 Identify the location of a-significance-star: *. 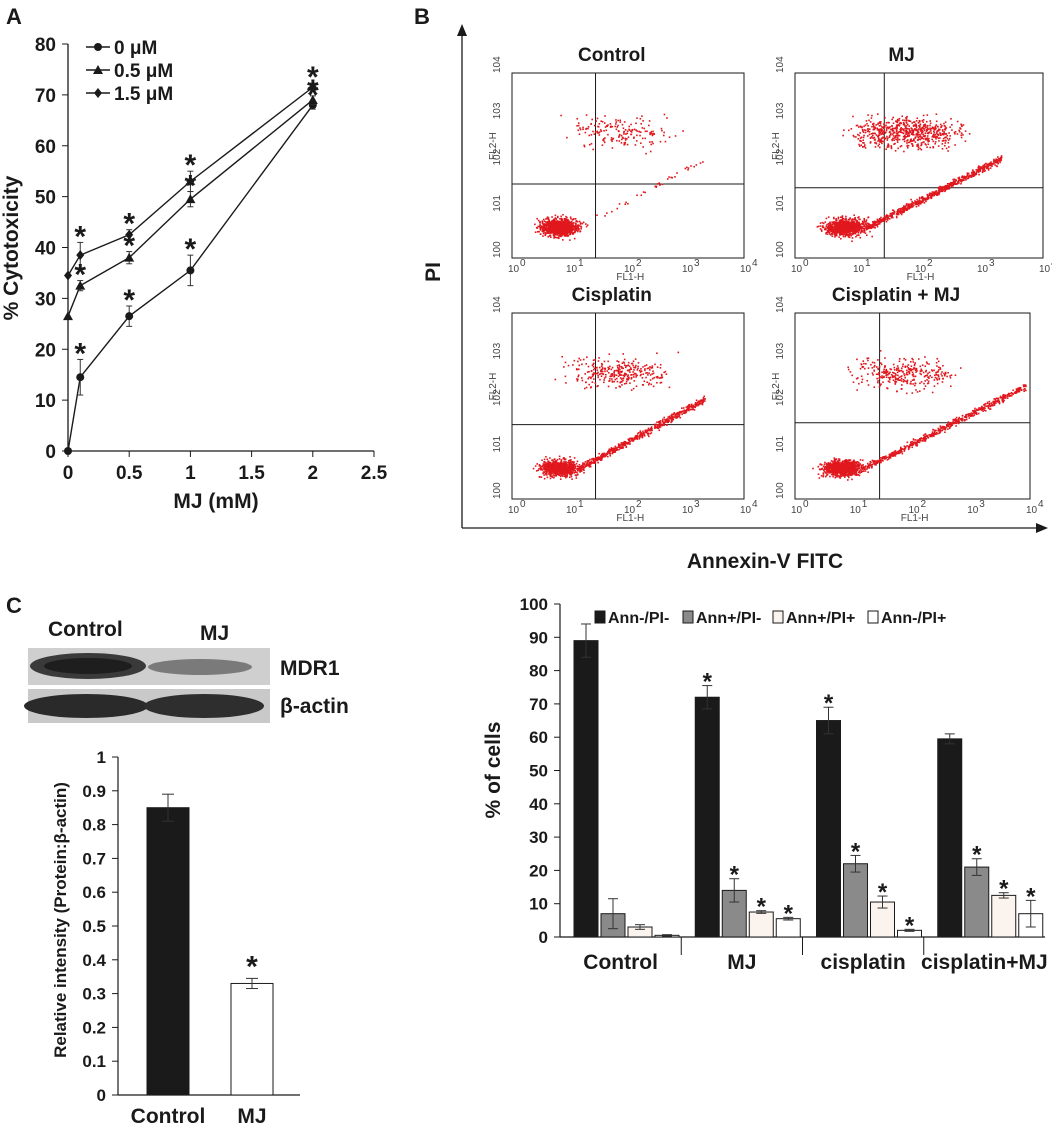
(80, 275).